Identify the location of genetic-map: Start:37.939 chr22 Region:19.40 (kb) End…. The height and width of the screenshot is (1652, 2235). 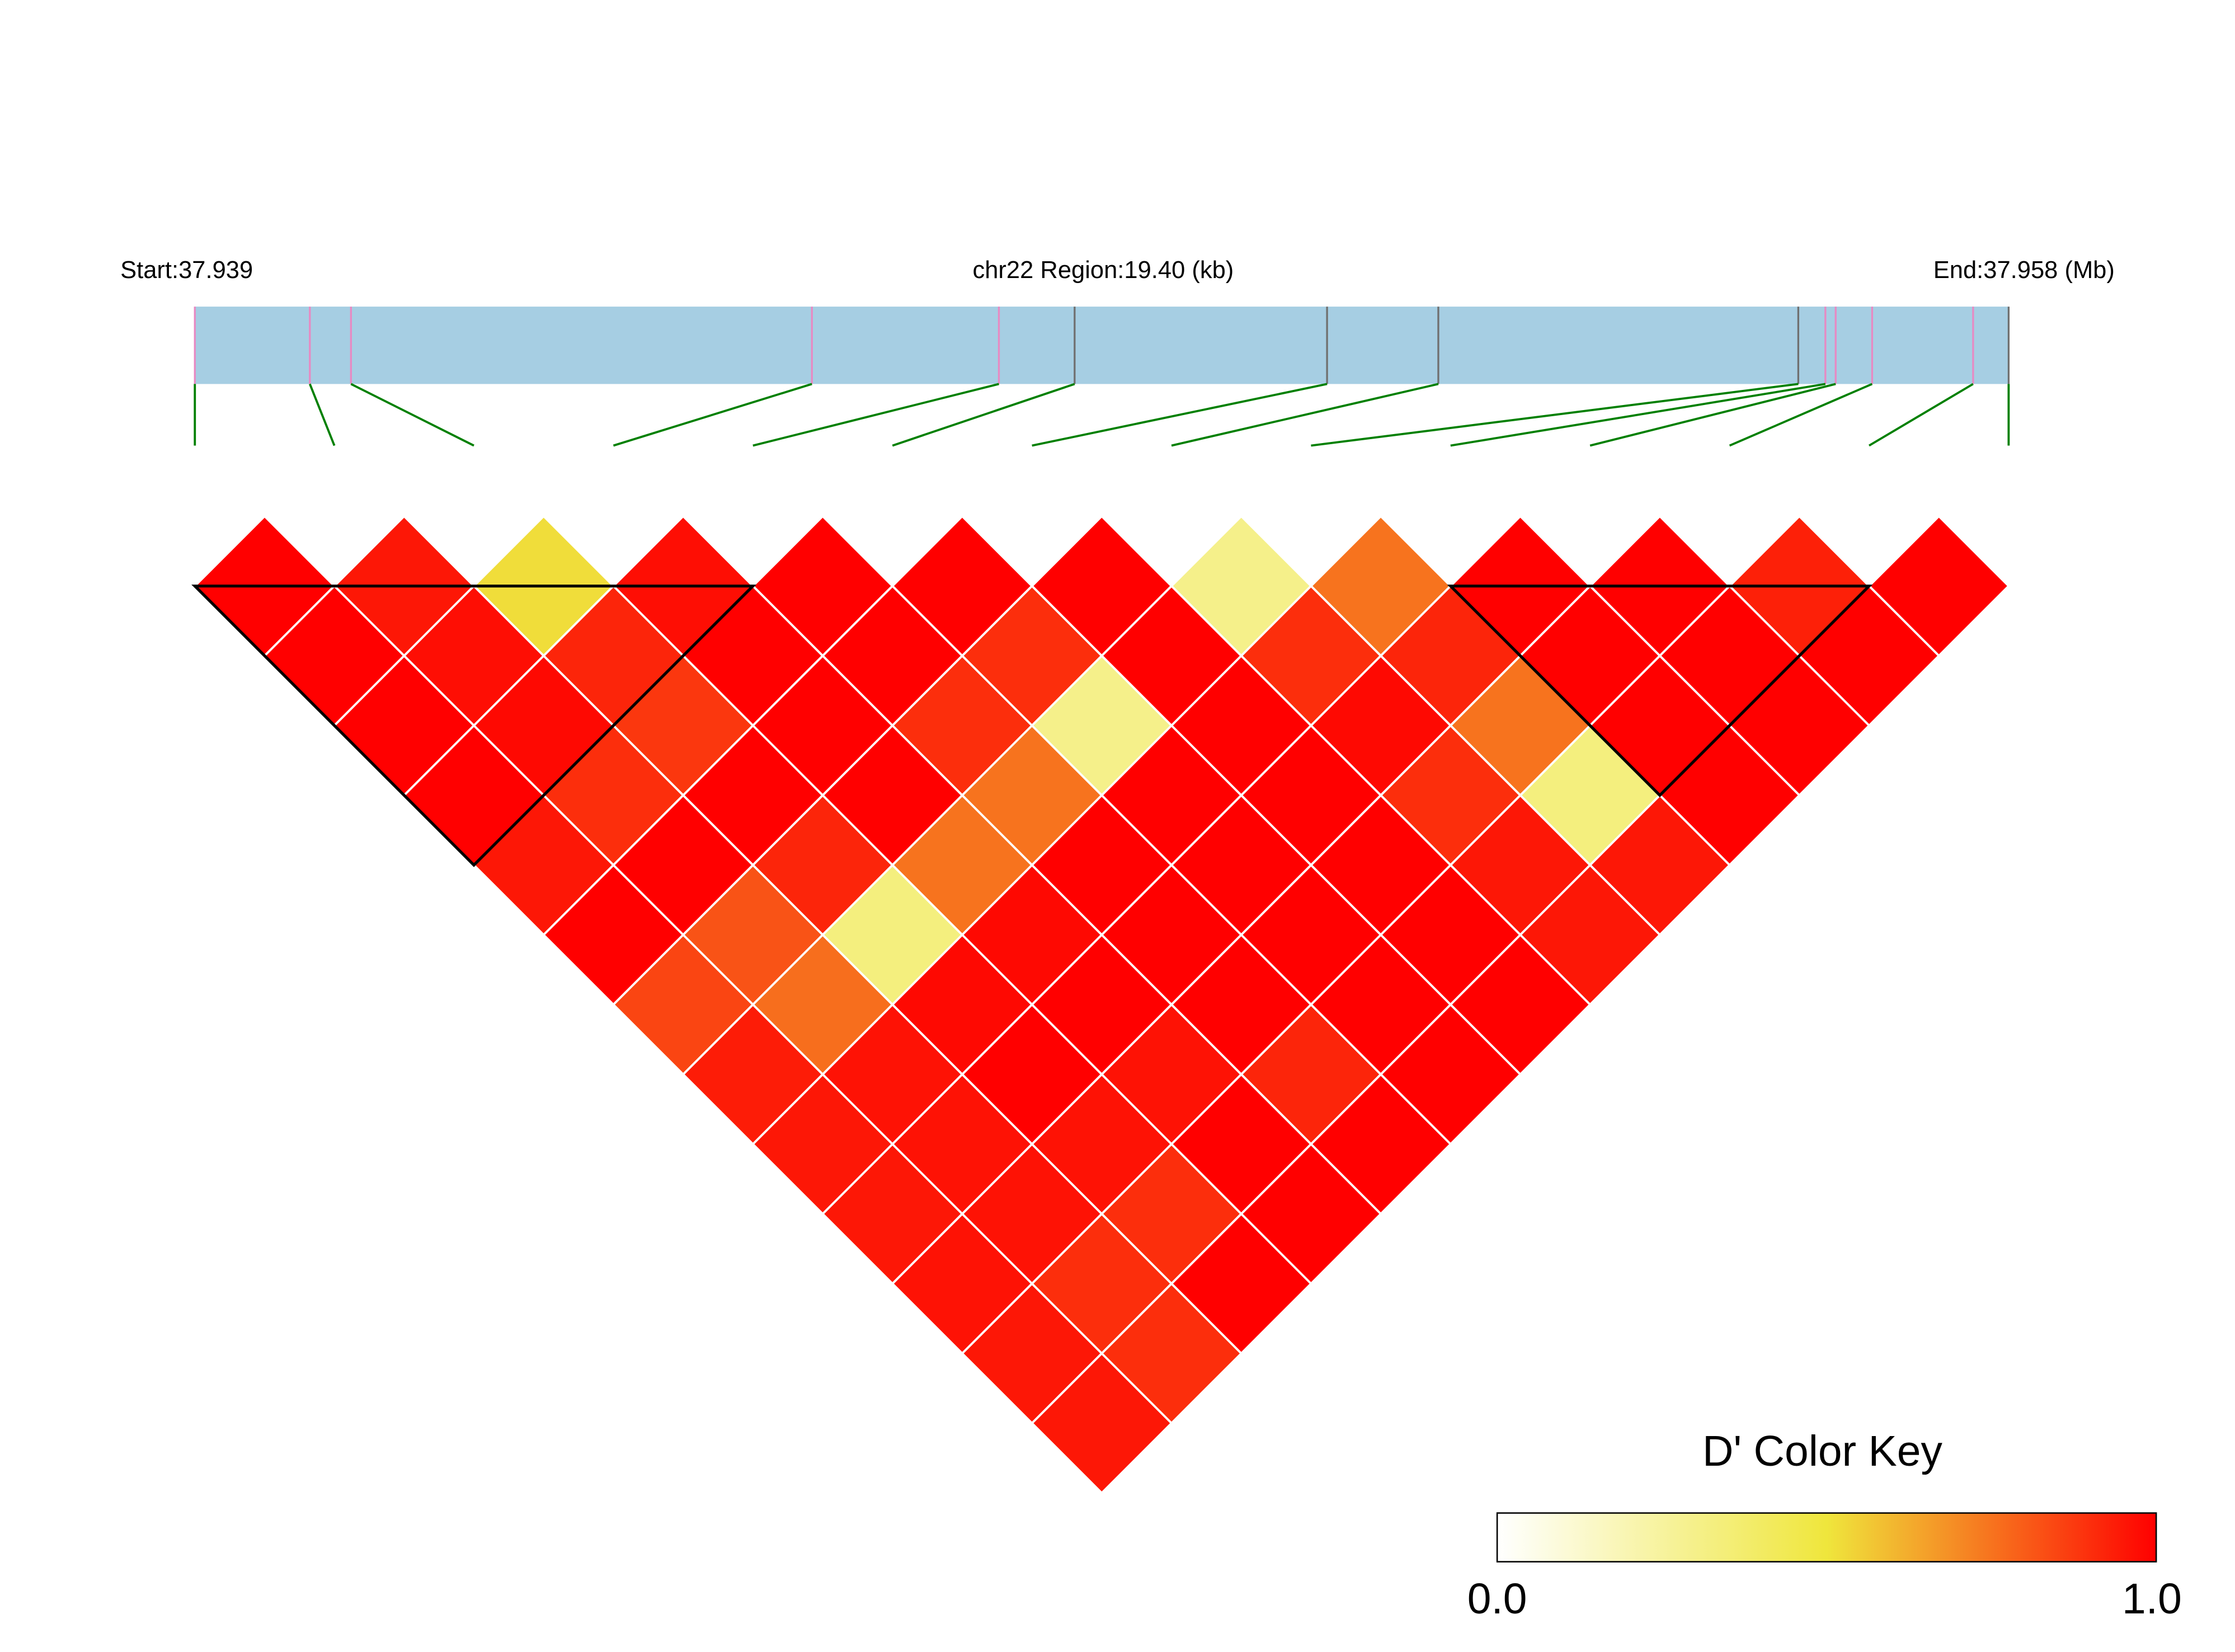
(1117, 352).